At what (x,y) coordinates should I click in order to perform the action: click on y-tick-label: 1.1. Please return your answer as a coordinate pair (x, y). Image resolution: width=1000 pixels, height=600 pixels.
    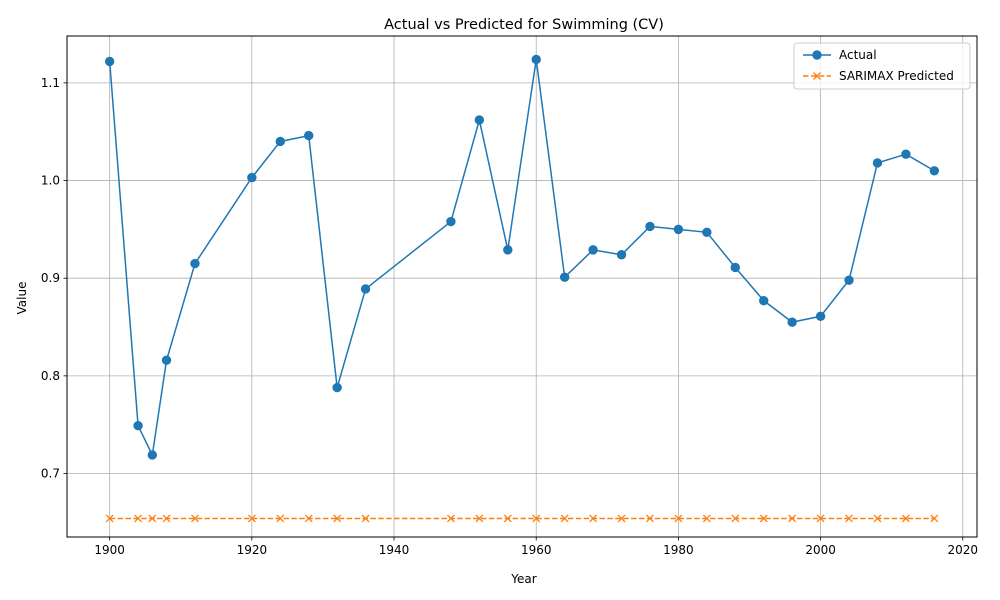
    Looking at the image, I should click on (50, 83).